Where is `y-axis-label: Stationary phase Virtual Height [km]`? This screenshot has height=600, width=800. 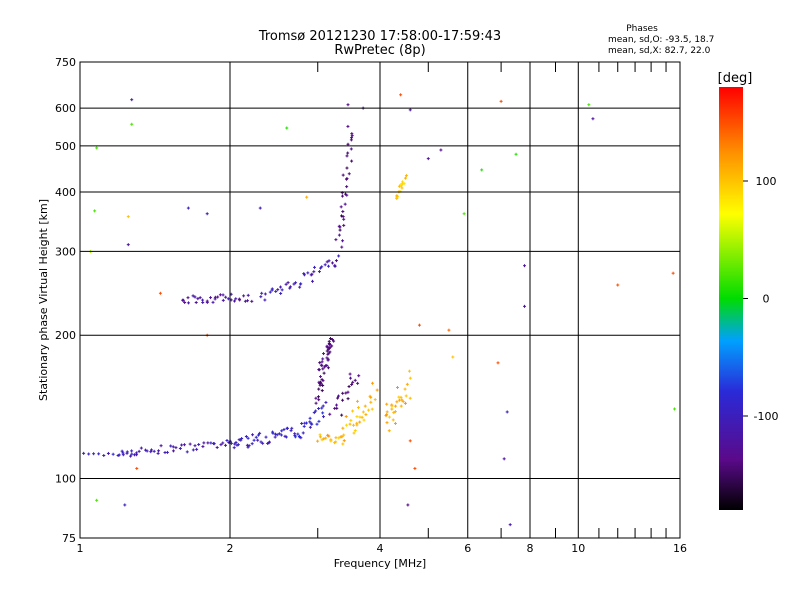 y-axis-label: Stationary phase Virtual Height [km] is located at coordinates (43, 300).